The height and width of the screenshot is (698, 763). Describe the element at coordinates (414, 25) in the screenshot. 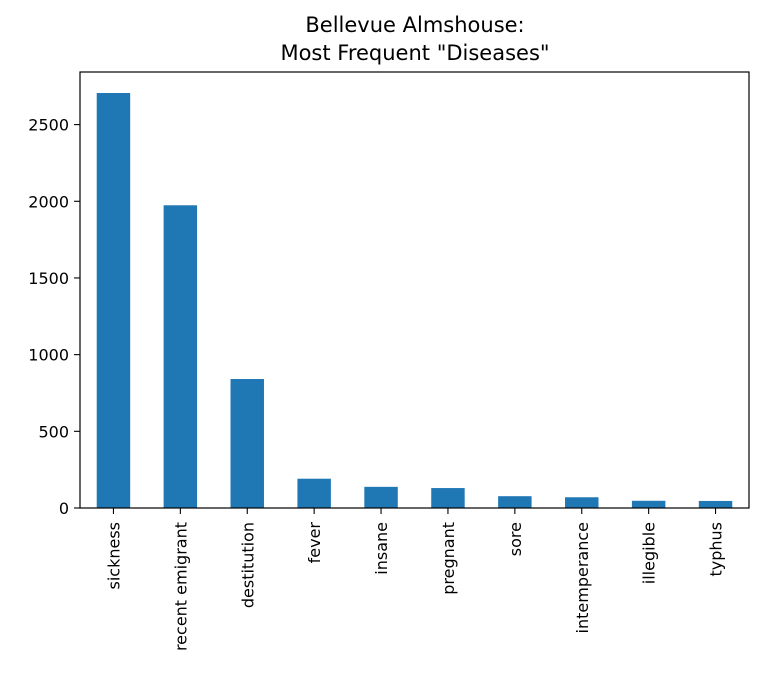

I see `chart-title-line-1: Bellevue Almshouse:` at that location.